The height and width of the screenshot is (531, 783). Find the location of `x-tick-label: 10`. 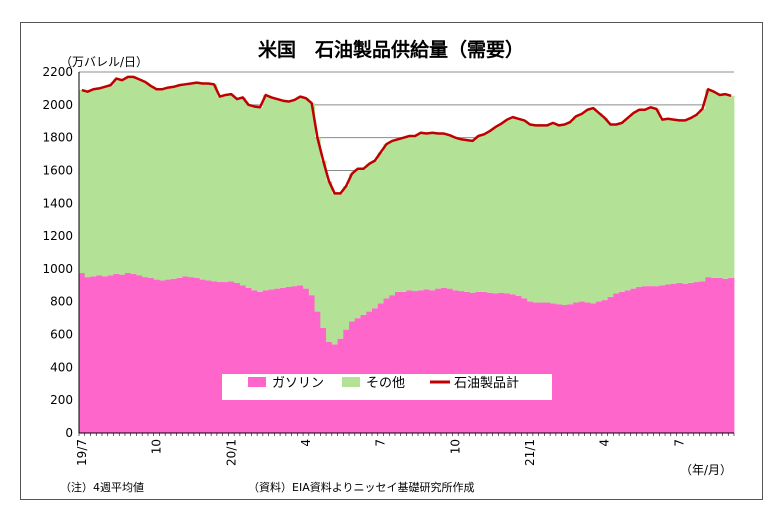

x-tick-label: 10 is located at coordinates (157, 446).